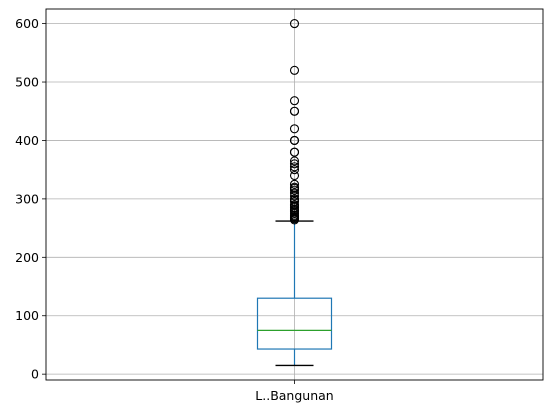  Describe the element at coordinates (27, 23) in the screenshot. I see `y-tick-label: 600` at that location.